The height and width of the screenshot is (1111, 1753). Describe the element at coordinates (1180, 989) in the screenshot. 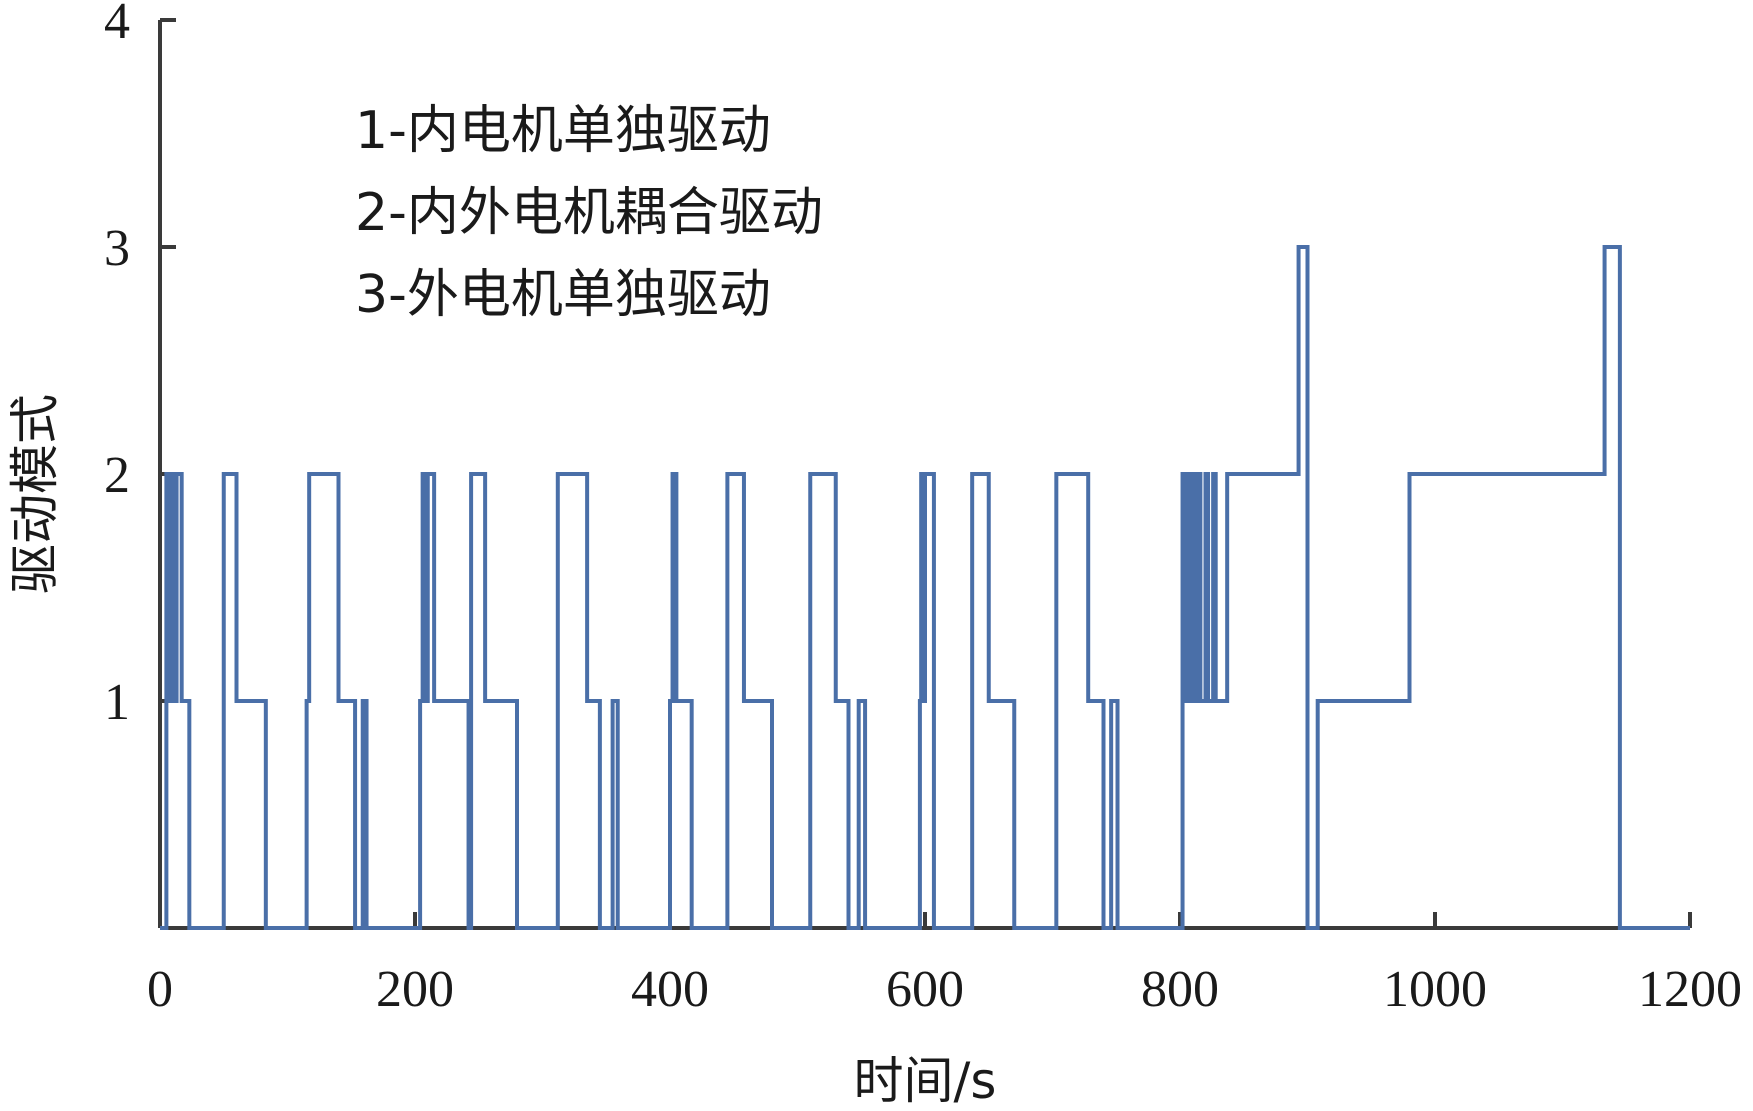

I see `x-tick-label: 800` at that location.